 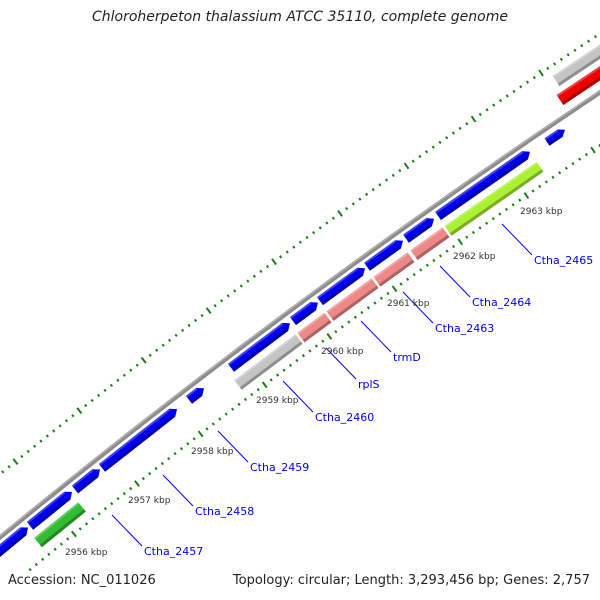 What do you see at coordinates (355, 303) in the screenshot?
I see `gene-trmd-shade` at bounding box center [355, 303].